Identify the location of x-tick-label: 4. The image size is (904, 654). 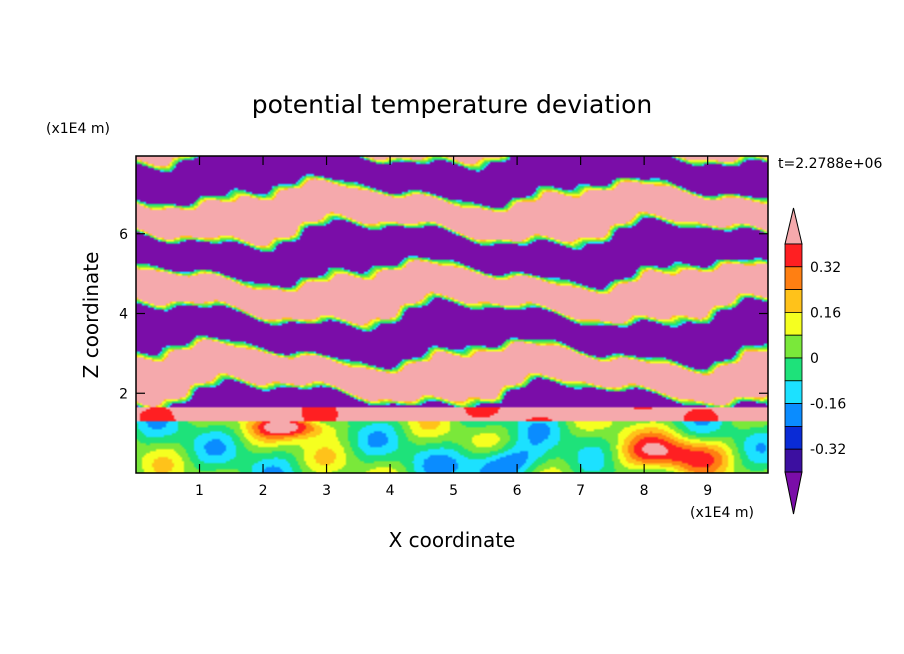
(390, 491).